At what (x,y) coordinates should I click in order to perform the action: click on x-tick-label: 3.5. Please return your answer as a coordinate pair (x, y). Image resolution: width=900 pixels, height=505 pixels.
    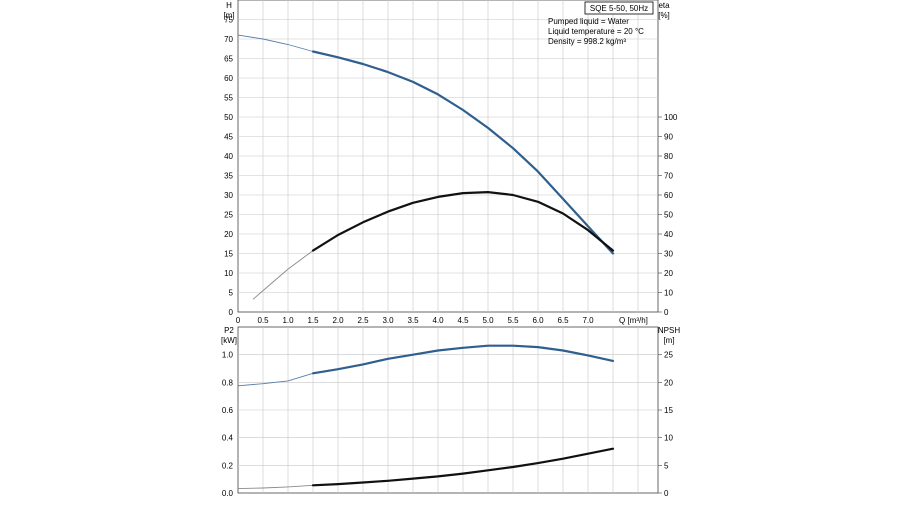
    Looking at the image, I should click on (413, 320).